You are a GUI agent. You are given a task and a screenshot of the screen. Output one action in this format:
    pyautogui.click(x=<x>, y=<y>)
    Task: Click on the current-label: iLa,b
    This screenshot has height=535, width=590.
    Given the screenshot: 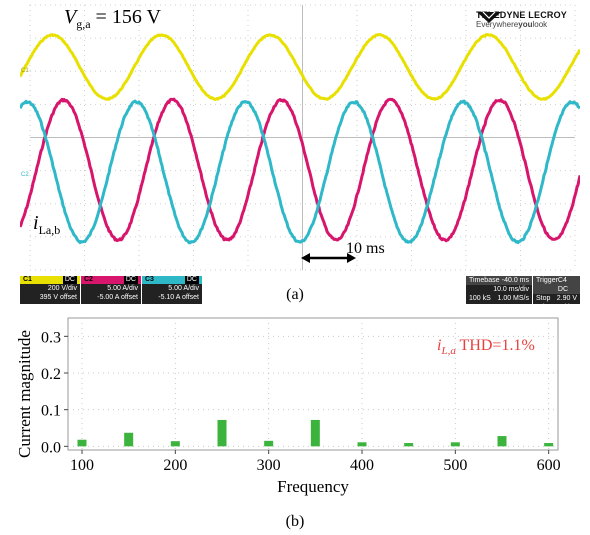 What is the action you would take?
    pyautogui.click(x=46, y=225)
    